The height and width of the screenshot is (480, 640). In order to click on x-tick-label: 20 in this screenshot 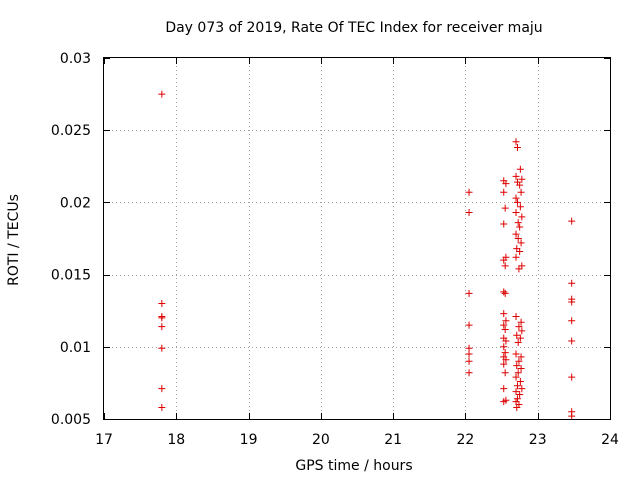, I will do `click(321, 440)`.